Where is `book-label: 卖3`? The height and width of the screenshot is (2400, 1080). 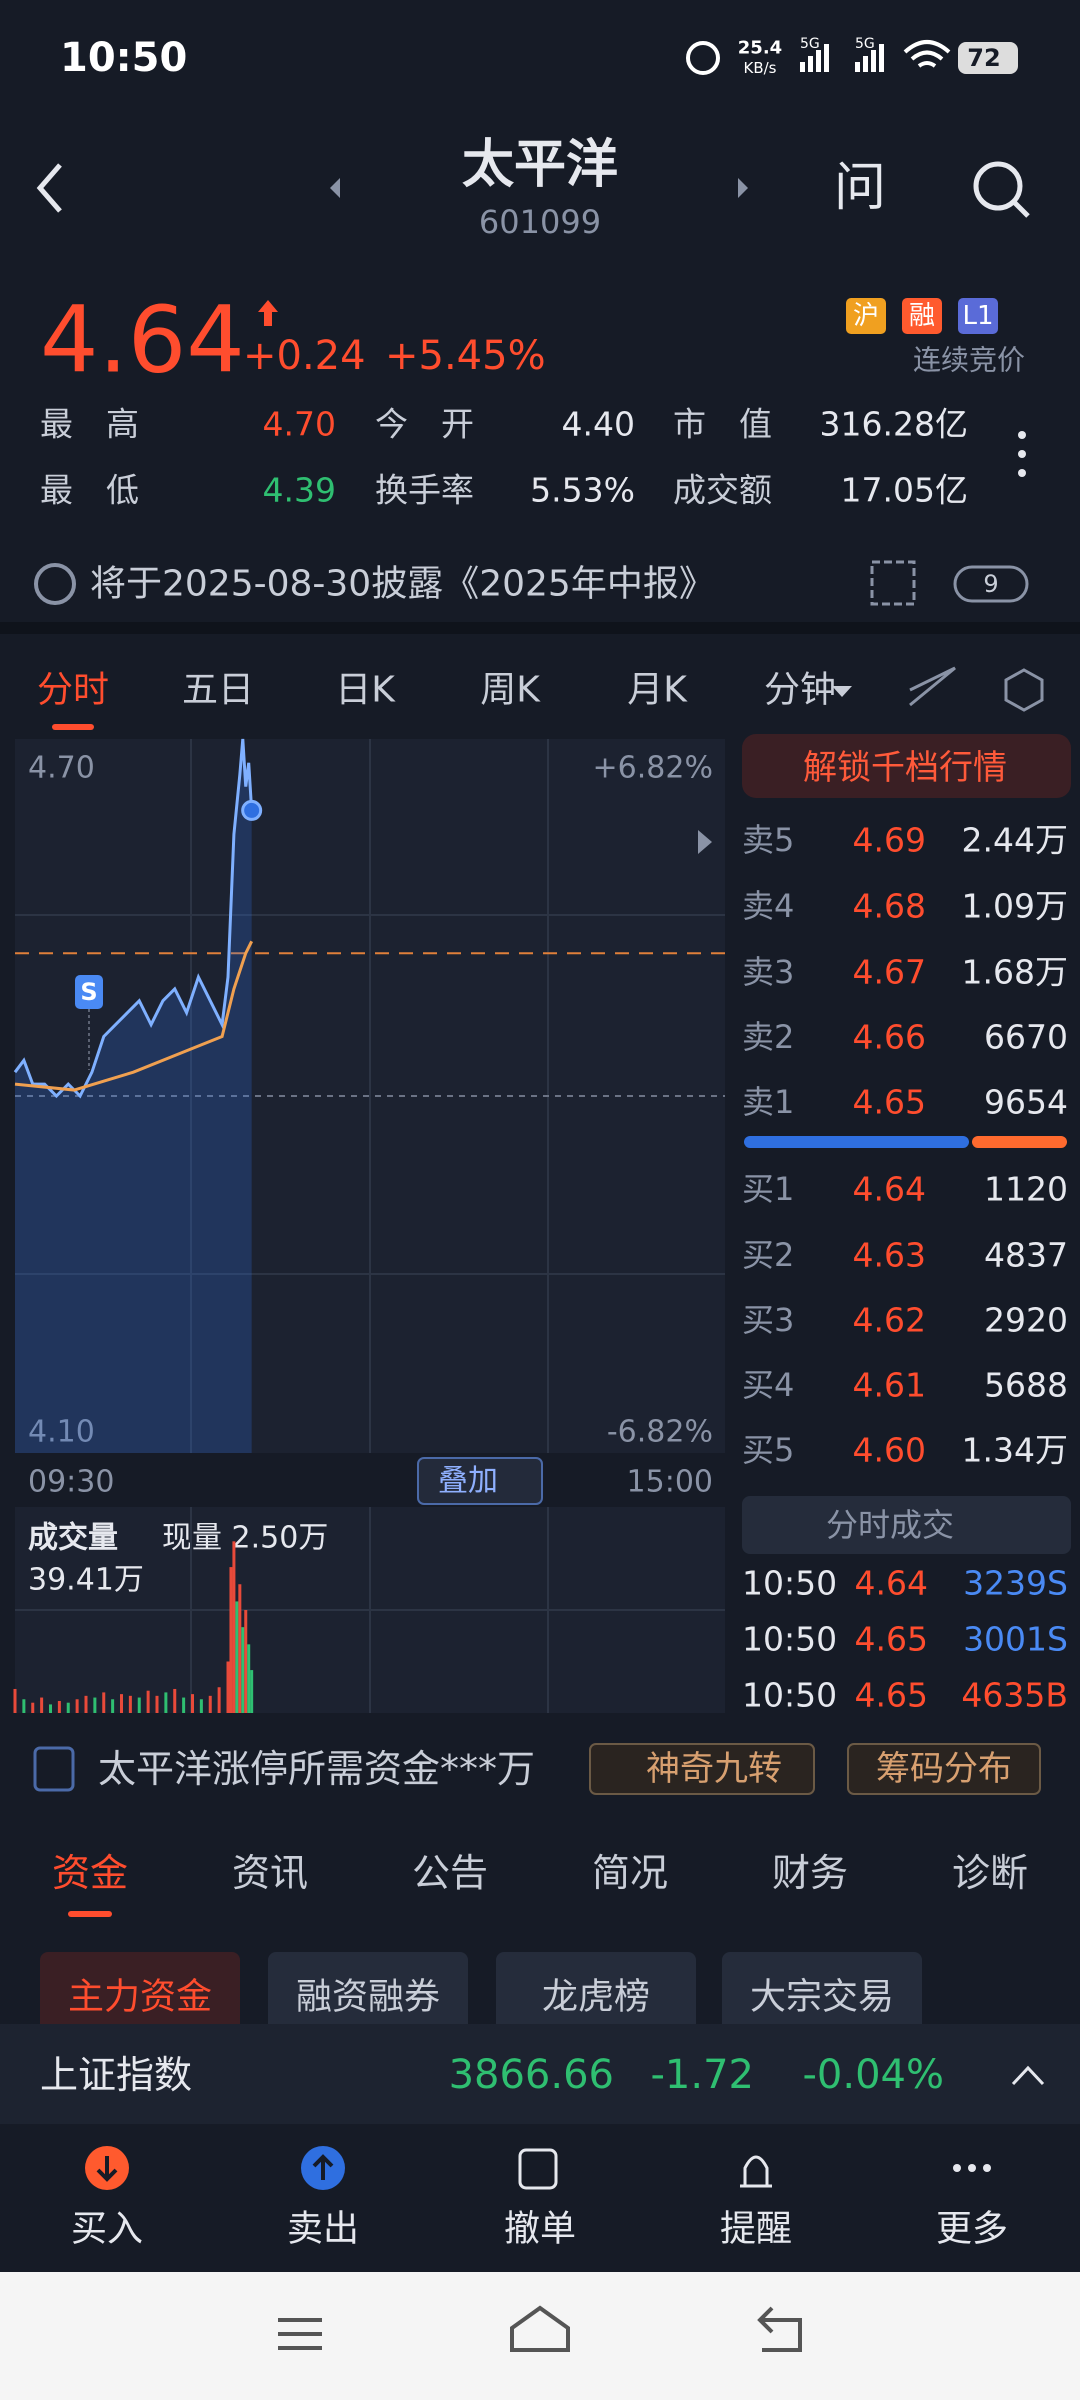 book-label: 卖3 is located at coordinates (768, 972).